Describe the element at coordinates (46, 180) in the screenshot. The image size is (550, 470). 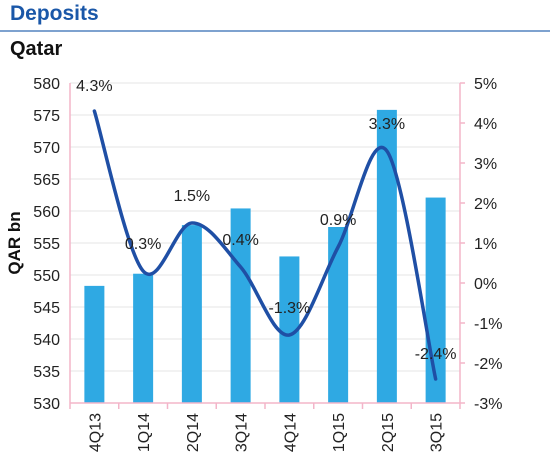
I see `left-tick-label: 565` at that location.